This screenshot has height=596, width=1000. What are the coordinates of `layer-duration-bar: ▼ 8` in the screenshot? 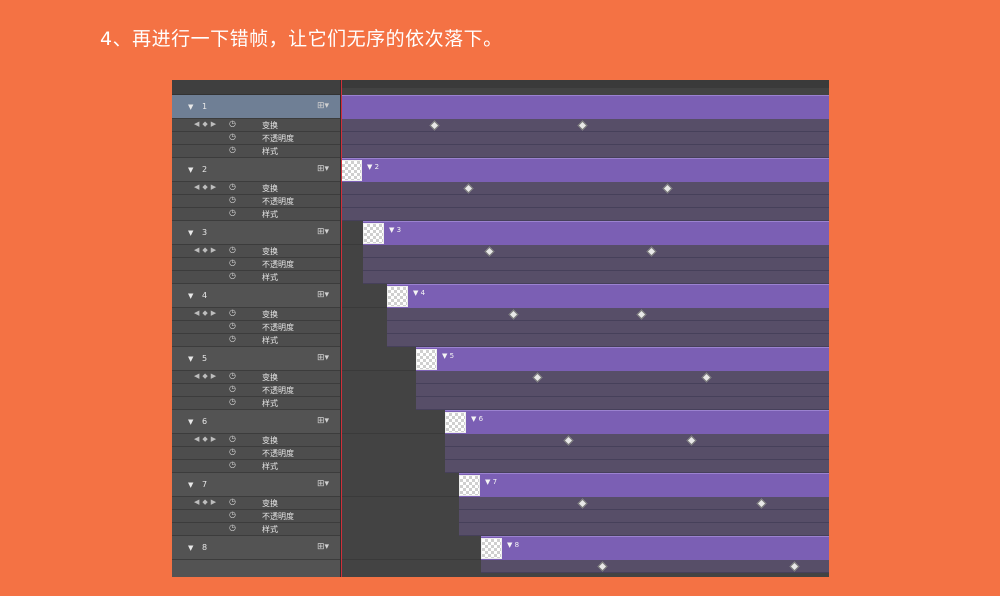 It's located at (655, 548).